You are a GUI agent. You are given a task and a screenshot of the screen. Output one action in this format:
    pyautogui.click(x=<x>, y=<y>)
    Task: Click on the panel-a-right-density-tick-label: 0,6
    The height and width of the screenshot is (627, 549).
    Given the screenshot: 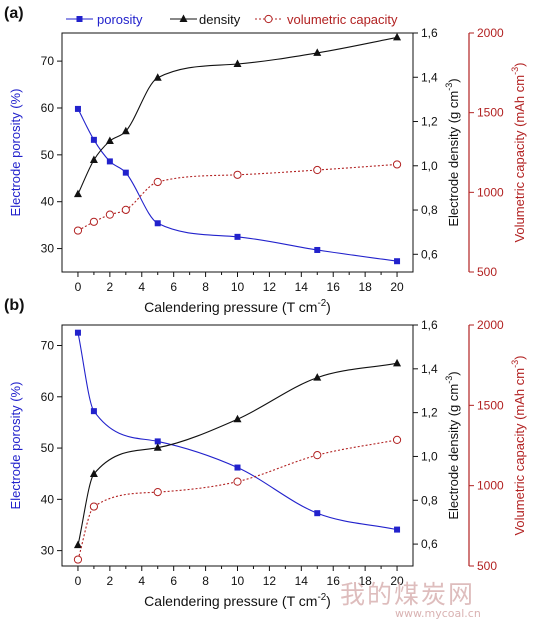 What is the action you would take?
    pyautogui.click(x=429, y=254)
    